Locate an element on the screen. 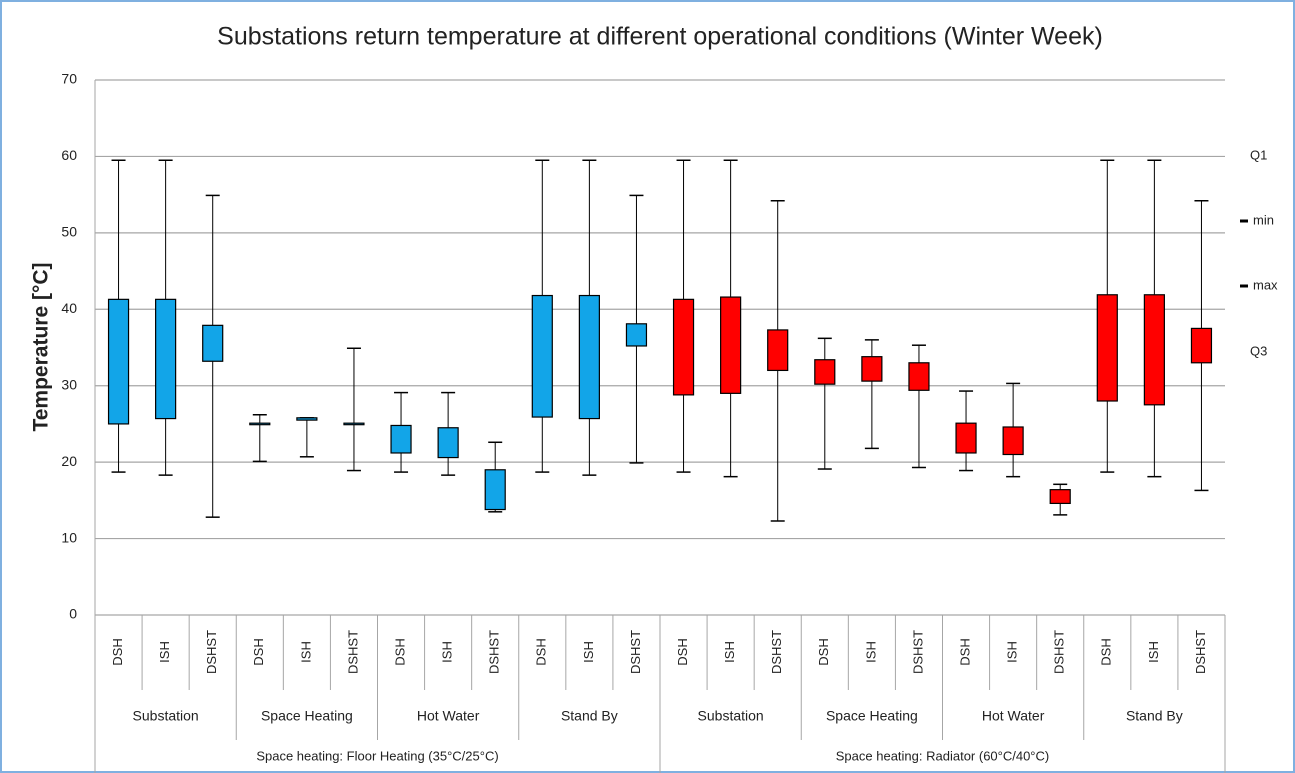  y-axis-label: Temperature [°C] is located at coordinates (41, 346).